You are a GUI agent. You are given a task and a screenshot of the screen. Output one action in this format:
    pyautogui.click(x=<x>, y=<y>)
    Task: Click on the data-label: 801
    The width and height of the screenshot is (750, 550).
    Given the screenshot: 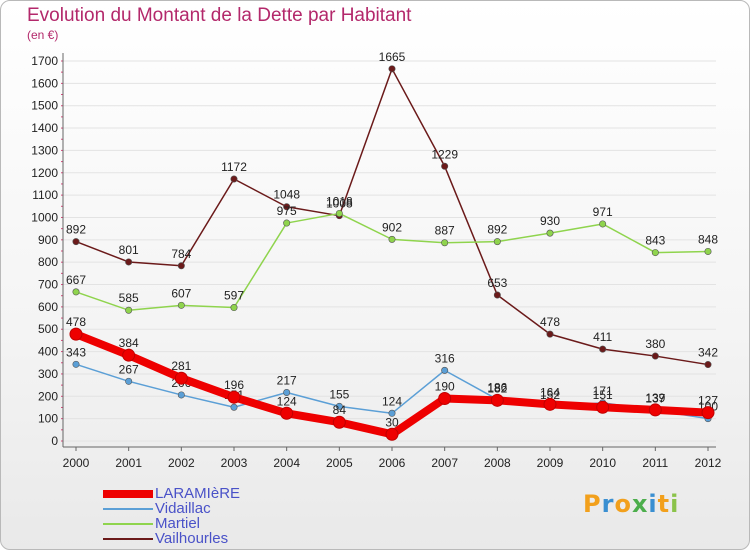 What is the action you would take?
    pyautogui.click(x=129, y=250)
    